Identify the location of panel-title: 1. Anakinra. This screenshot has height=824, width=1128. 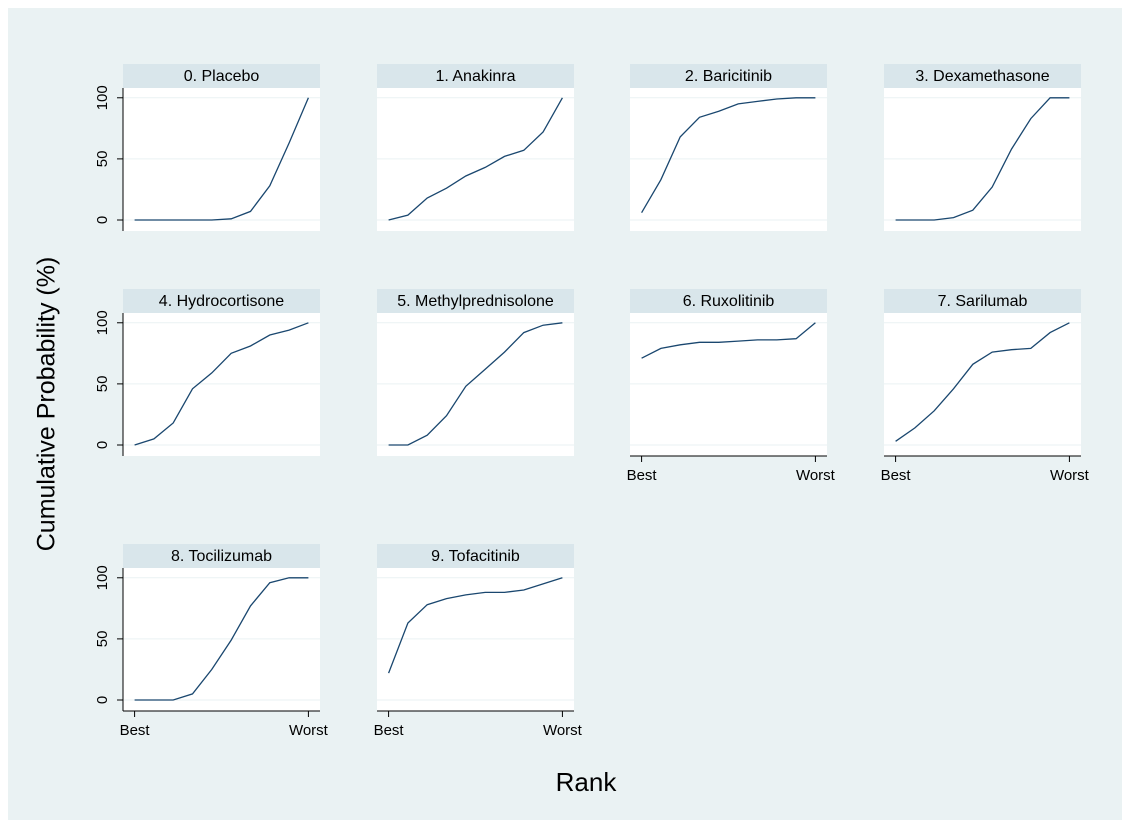
(475, 76).